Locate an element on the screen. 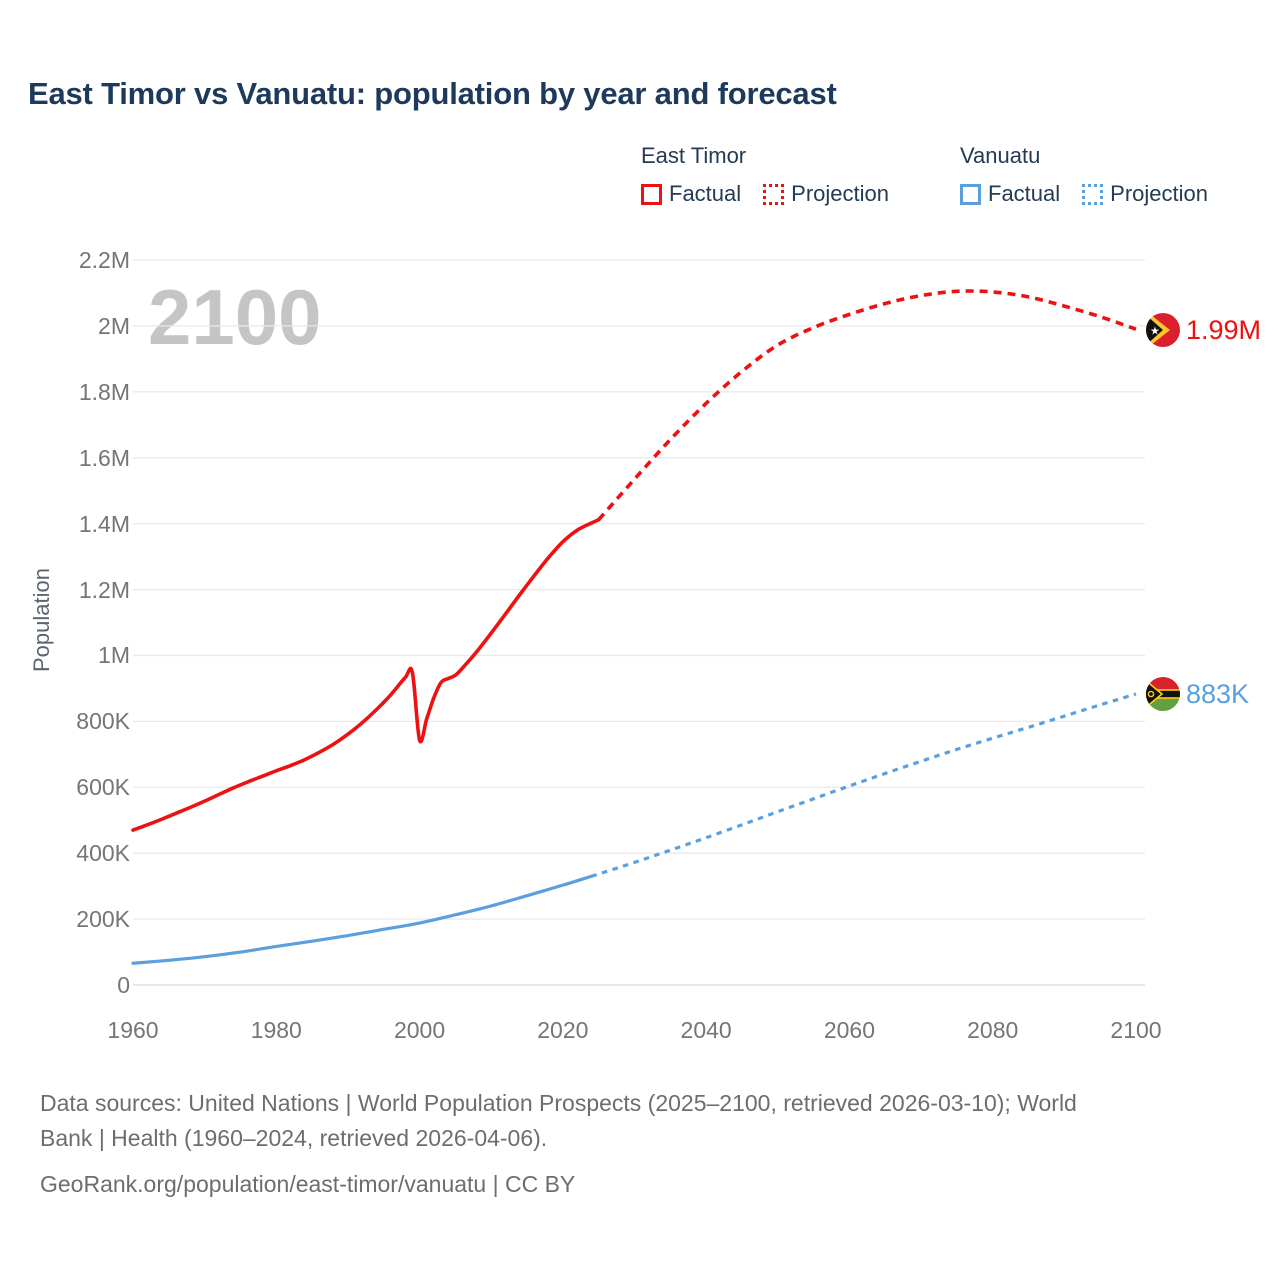 The width and height of the screenshot is (1280, 1280). y-tick-label: 200K is located at coordinates (103, 919).